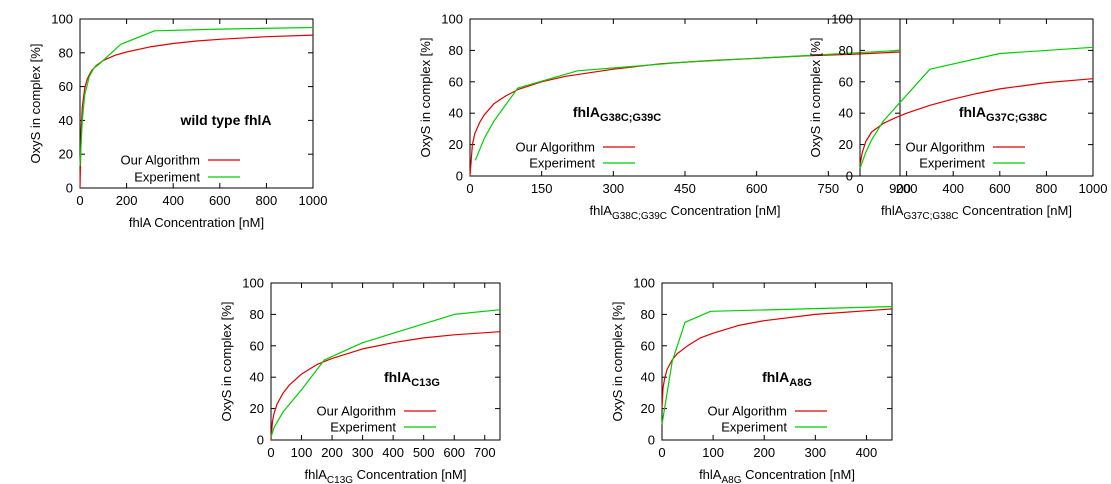 The width and height of the screenshot is (1111, 484). What do you see at coordinates (340, 479) in the screenshot?
I see `x-axis-label-subscript: C13G` at bounding box center [340, 479].